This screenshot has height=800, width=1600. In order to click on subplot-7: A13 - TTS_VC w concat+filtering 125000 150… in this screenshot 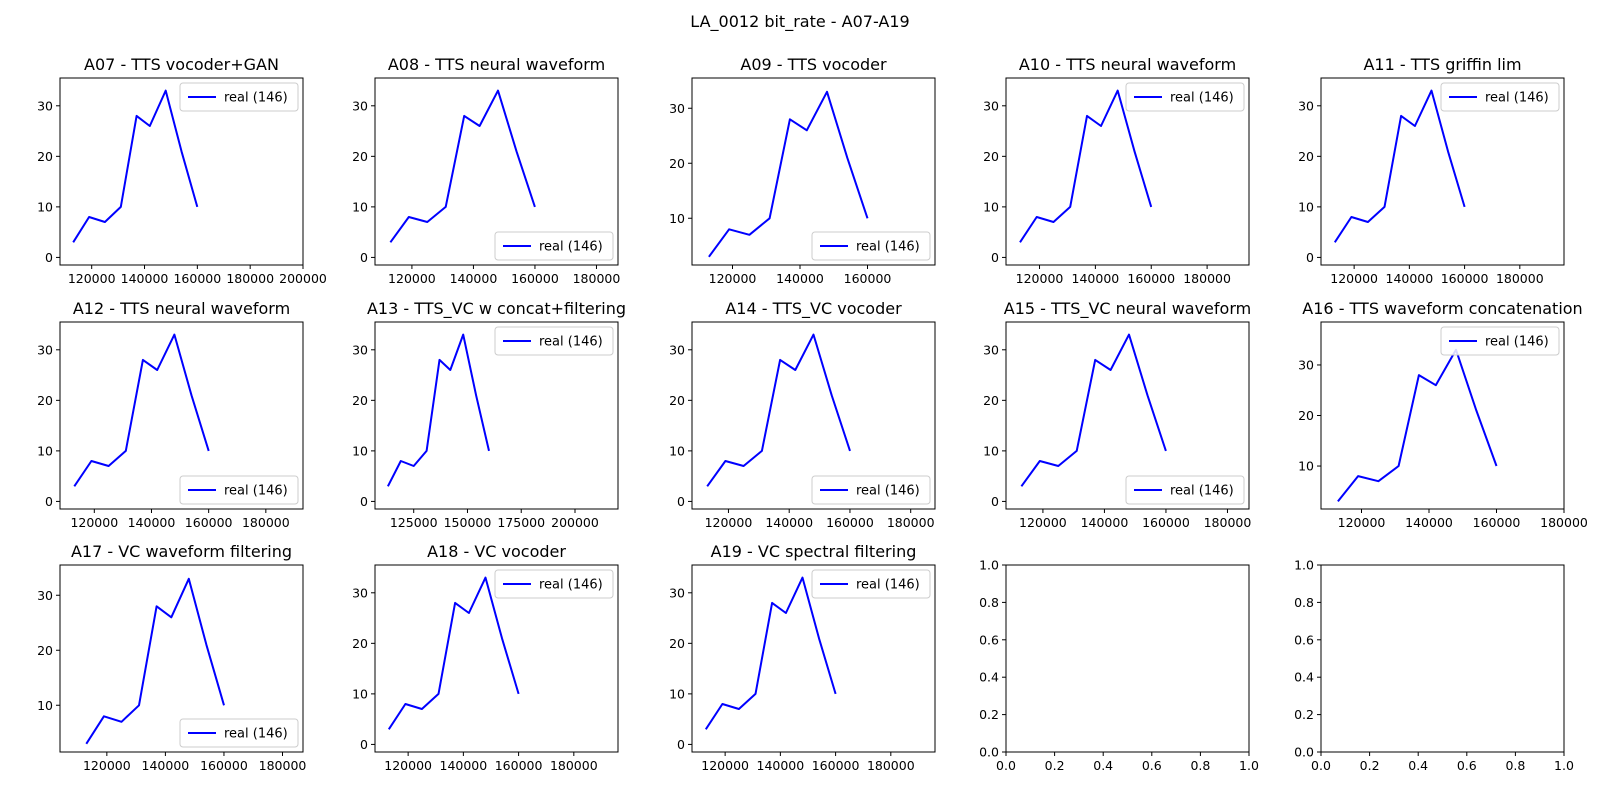, I will do `click(489, 414)`.